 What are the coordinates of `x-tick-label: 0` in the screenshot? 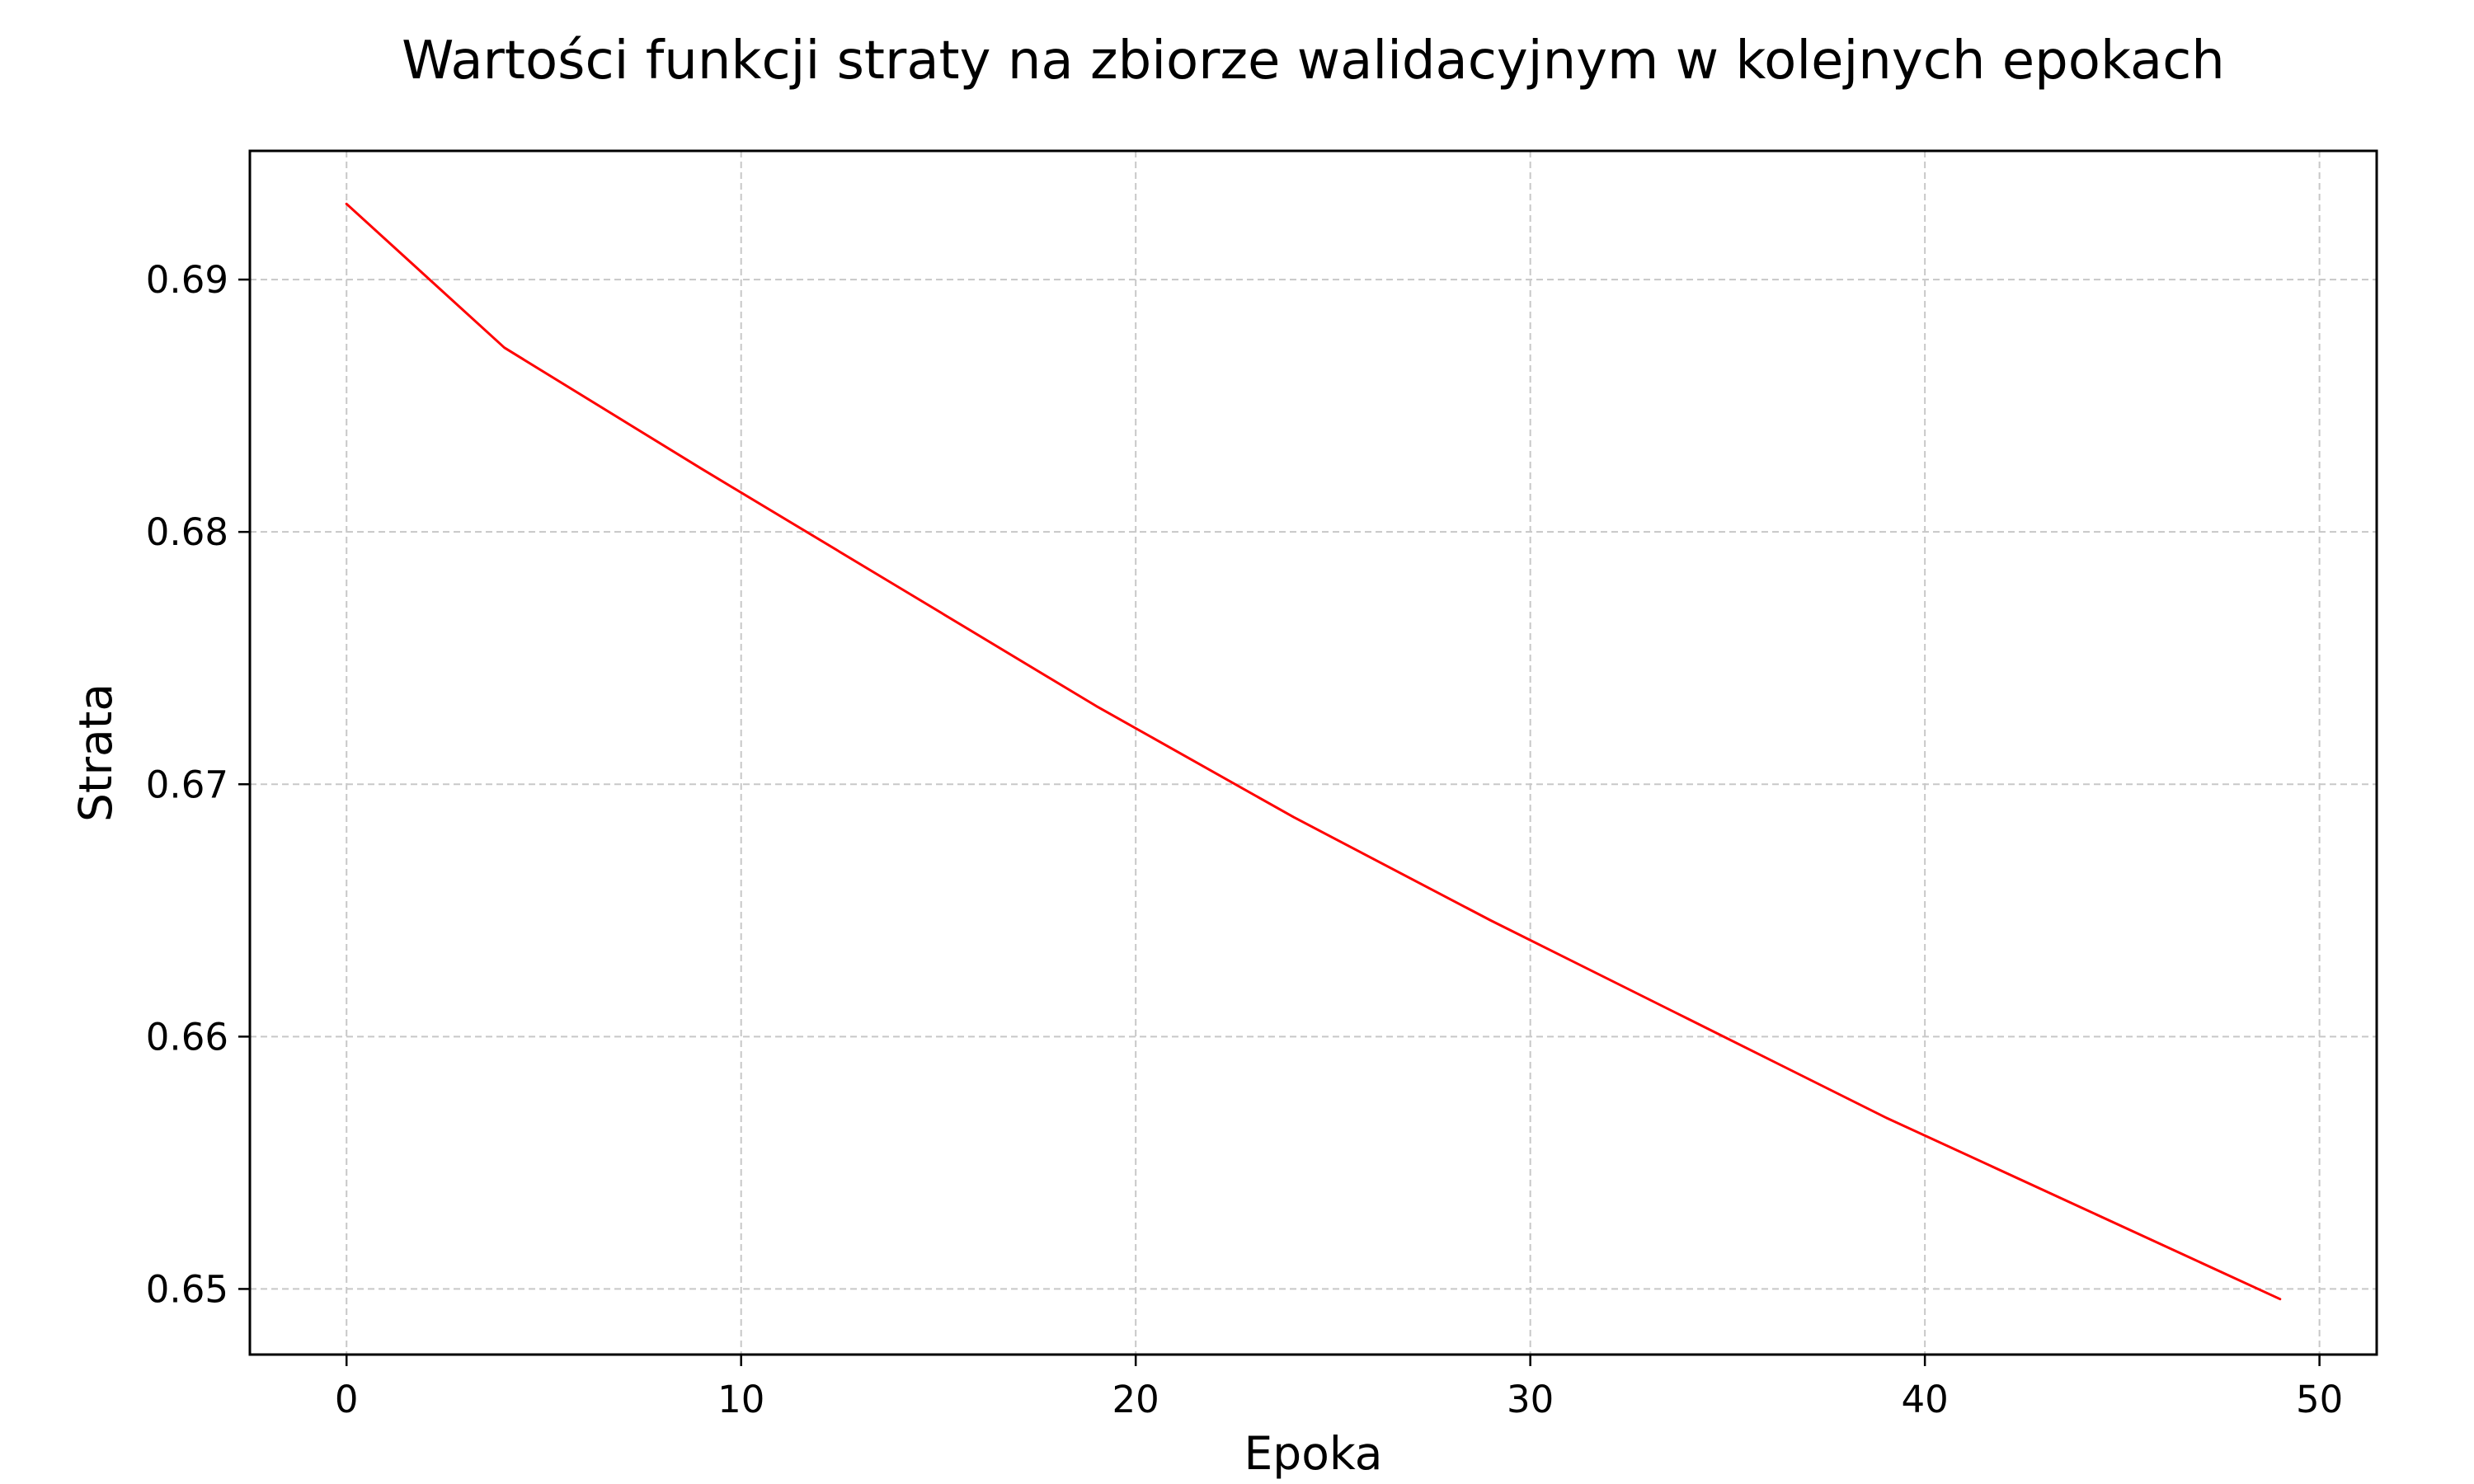 It's located at (347, 1399).